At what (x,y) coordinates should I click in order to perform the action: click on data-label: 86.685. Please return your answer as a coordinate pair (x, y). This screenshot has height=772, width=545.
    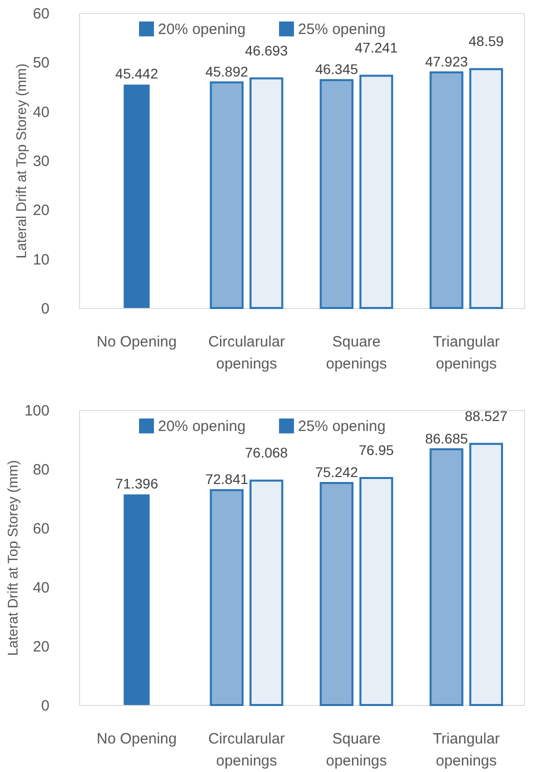
    Looking at the image, I should click on (446, 438).